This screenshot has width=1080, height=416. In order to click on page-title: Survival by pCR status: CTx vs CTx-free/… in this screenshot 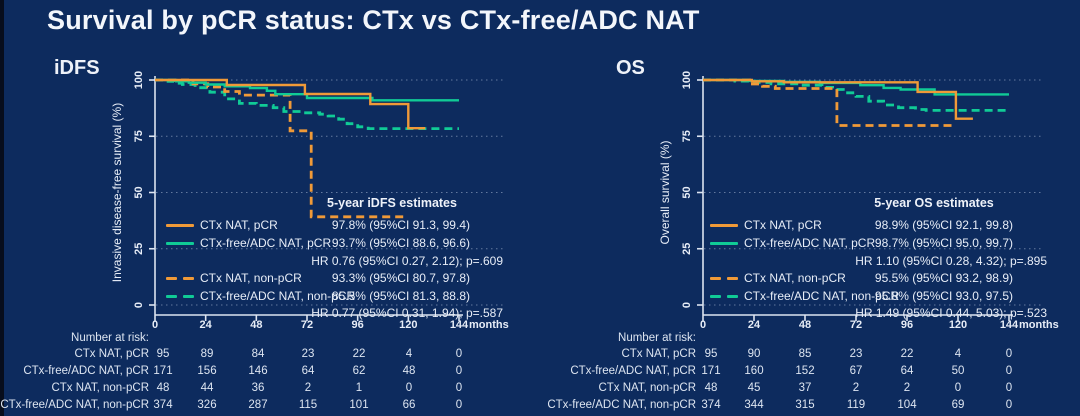, I will do `click(373, 20)`.